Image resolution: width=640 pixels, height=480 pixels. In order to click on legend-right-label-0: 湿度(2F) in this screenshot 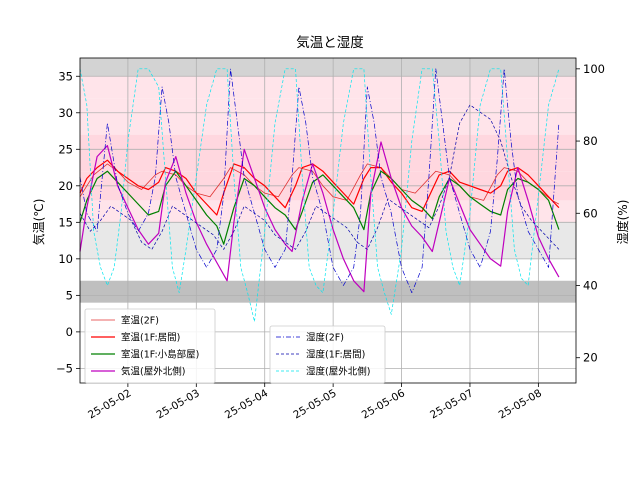, I will do `click(325, 338)`.